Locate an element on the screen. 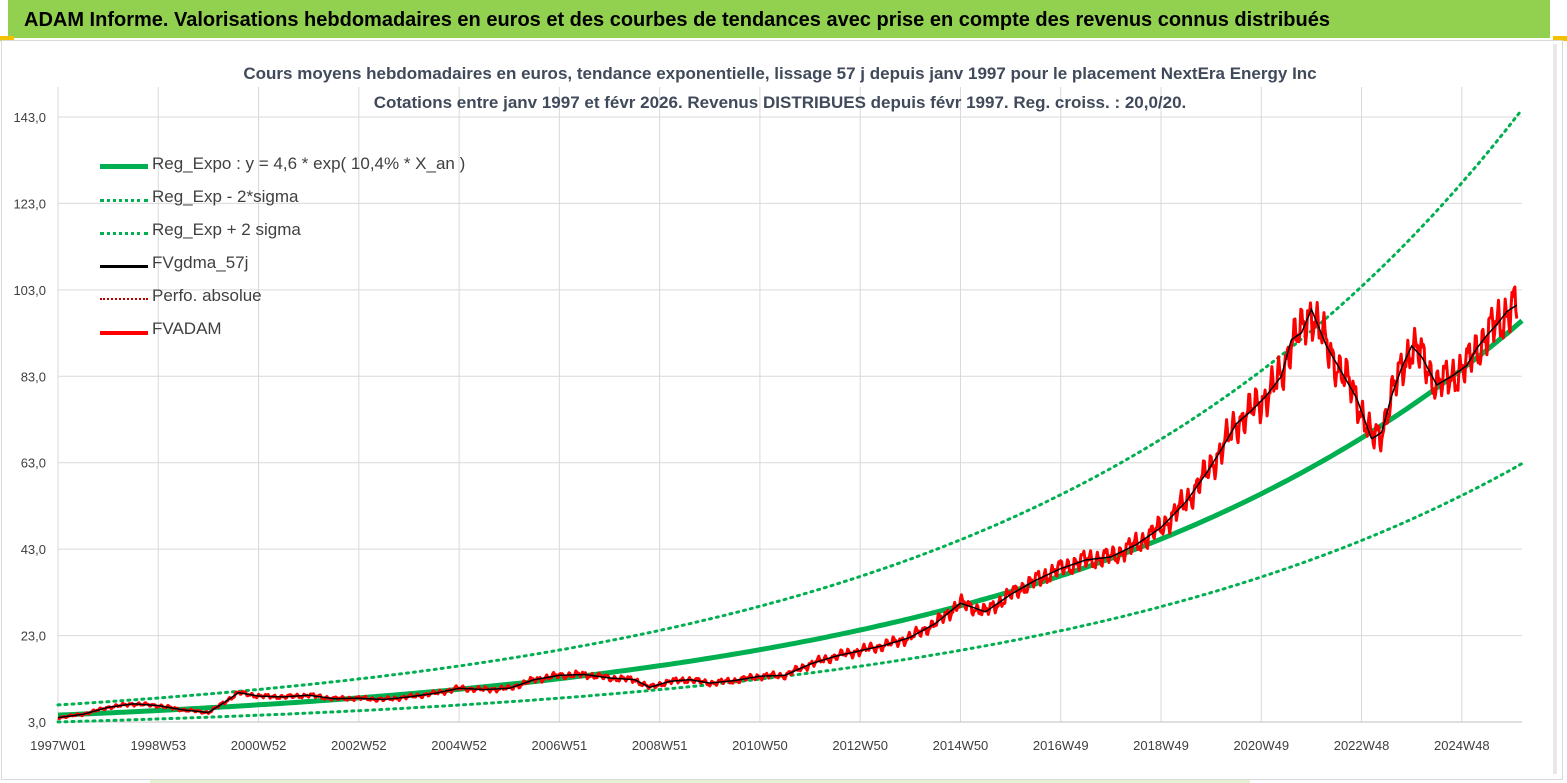 Image resolution: width=1567 pixels, height=783 pixels. x-tick-label: 2004W52 is located at coordinates (459, 745).